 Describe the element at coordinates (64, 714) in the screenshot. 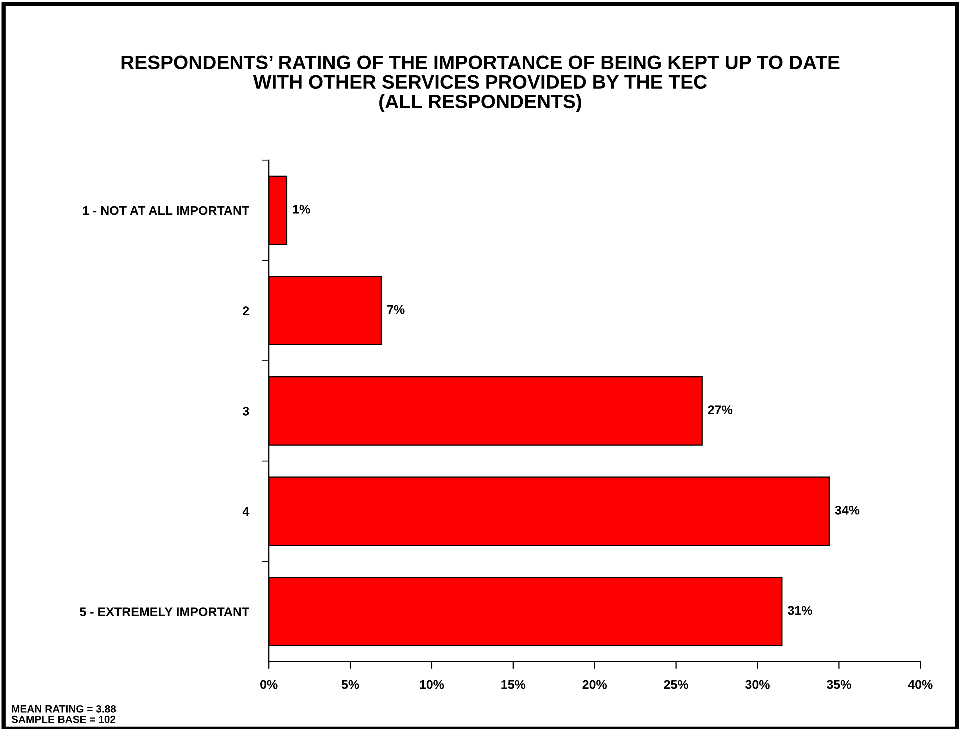

I see `text: MEAN RATING = 3.88 SAMPLE BASE = 102` at that location.